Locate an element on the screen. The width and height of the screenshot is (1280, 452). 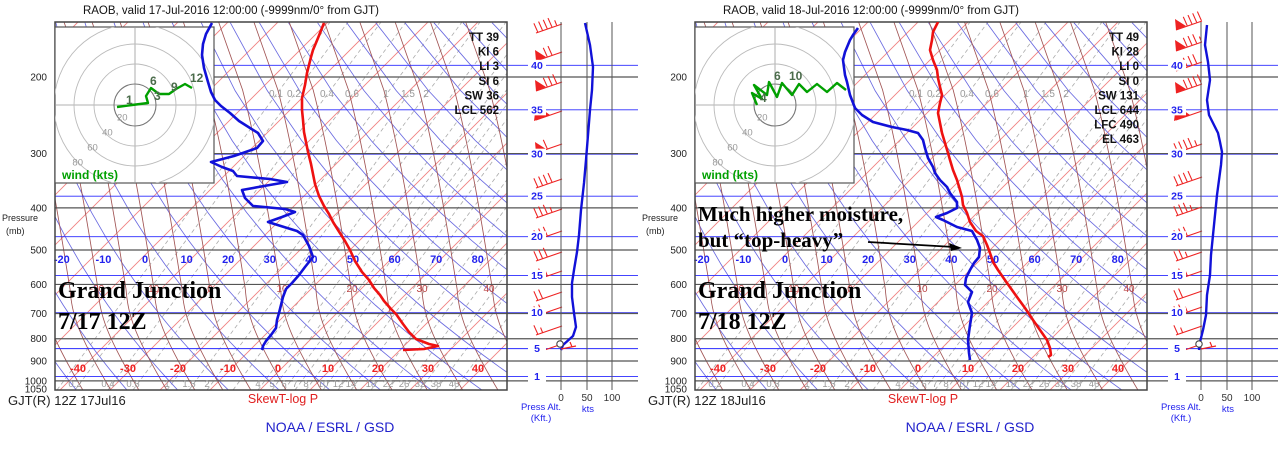
isotherm-label: 10 is located at coordinates (968, 369).